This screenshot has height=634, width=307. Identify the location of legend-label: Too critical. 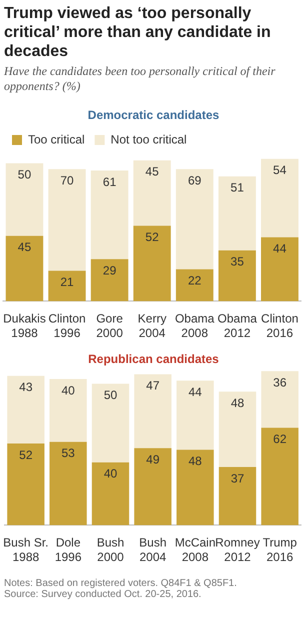
(56, 139).